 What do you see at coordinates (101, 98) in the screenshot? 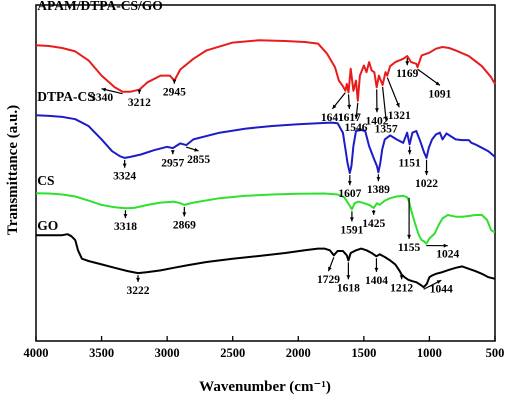
I see `peak-label: 3340` at bounding box center [101, 98].